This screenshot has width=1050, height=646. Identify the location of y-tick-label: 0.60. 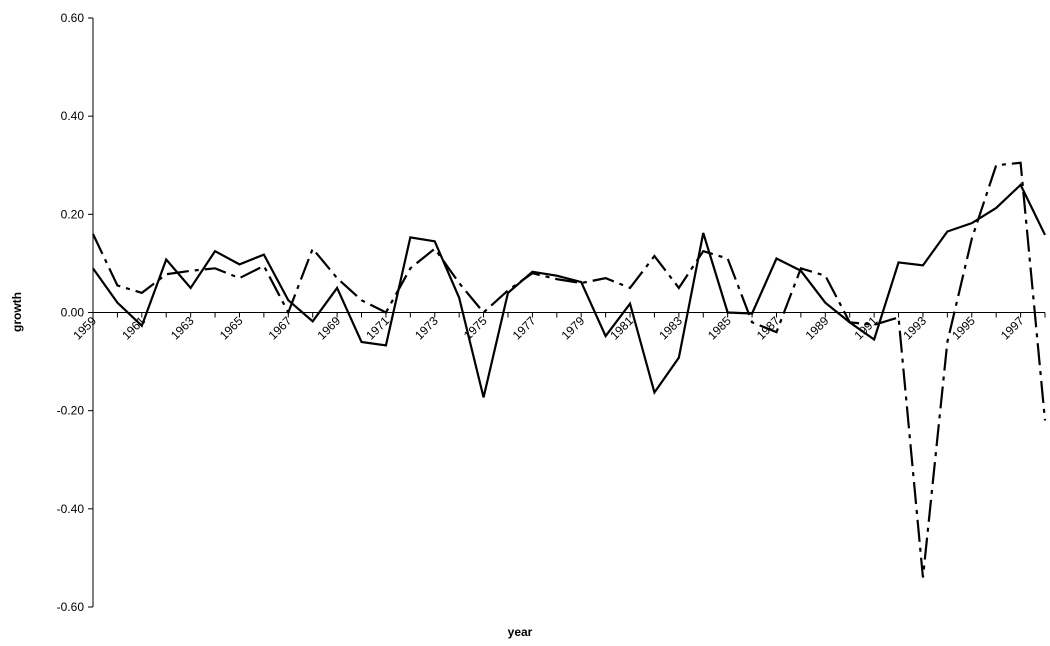
(73, 18).